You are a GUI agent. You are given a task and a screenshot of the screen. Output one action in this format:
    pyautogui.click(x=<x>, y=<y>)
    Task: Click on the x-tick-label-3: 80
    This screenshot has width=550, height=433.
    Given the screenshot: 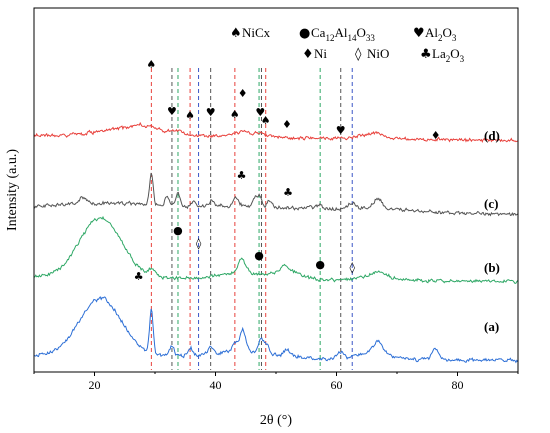 What is the action you would take?
    pyautogui.click(x=458, y=385)
    